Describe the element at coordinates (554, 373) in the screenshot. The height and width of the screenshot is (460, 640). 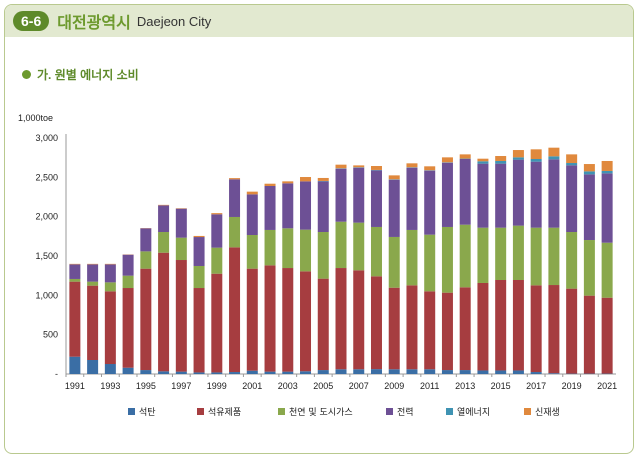
I see `bar-segment-2018-석탄` at that location.